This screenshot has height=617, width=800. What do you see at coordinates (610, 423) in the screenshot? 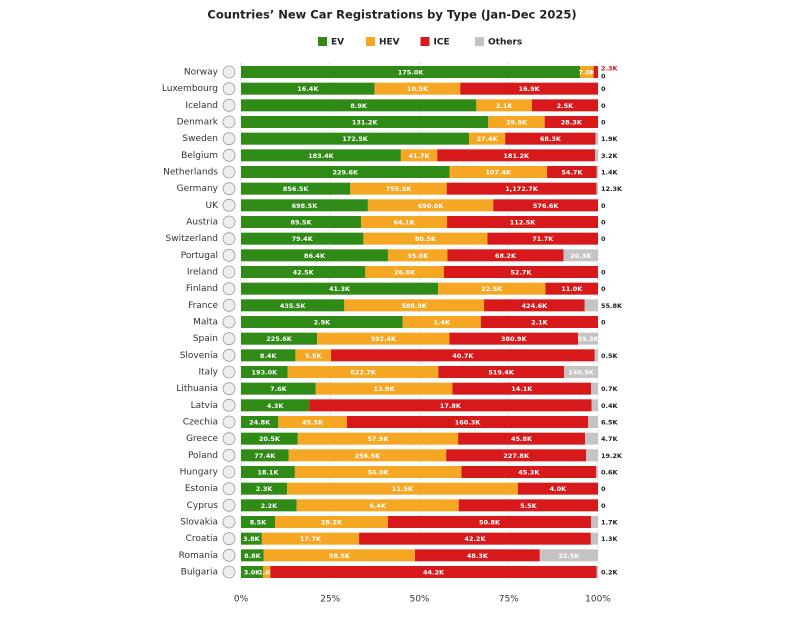
I see `value-label-outside: 6.5K` at bounding box center [610, 423].